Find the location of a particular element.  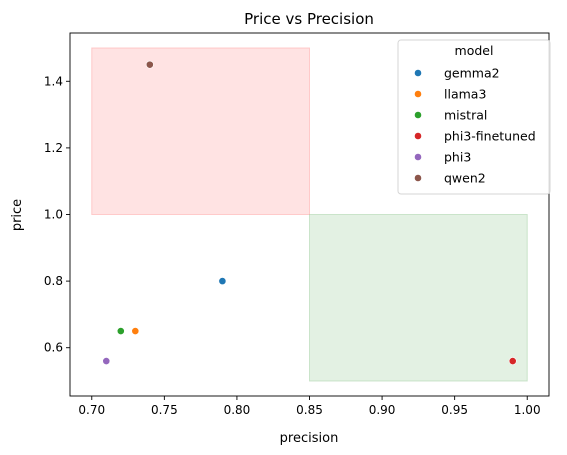

data-point-phi3 is located at coordinates (106, 361).